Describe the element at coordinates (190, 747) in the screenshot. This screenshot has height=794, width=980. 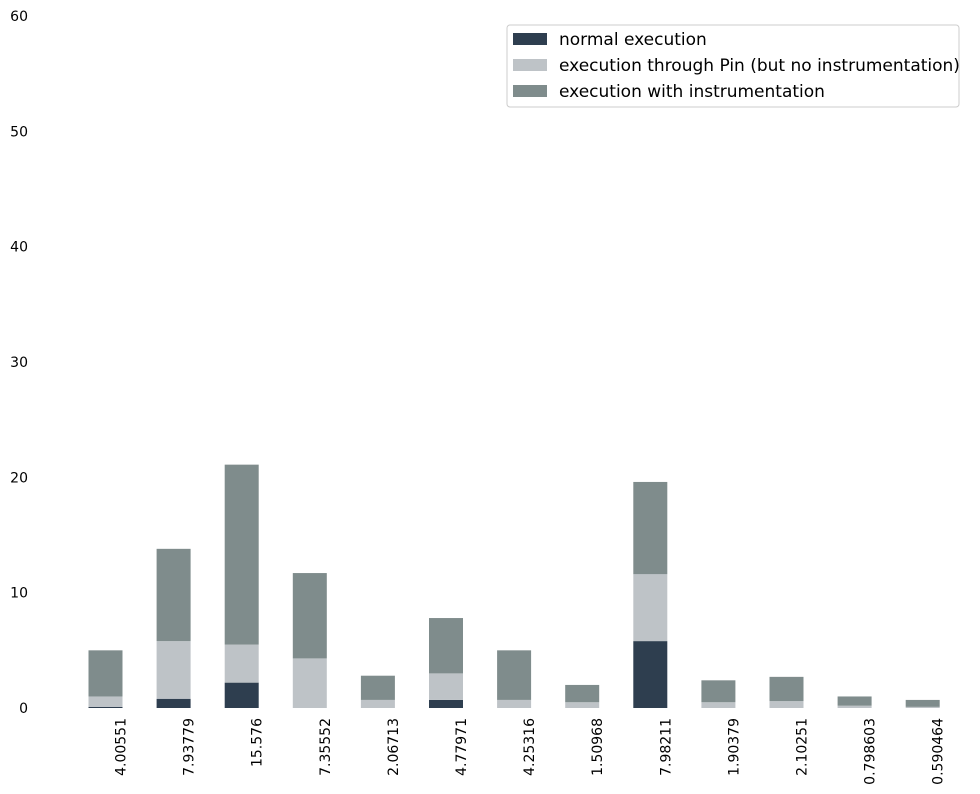
I see `x-tick-label: 7.93779` at that location.